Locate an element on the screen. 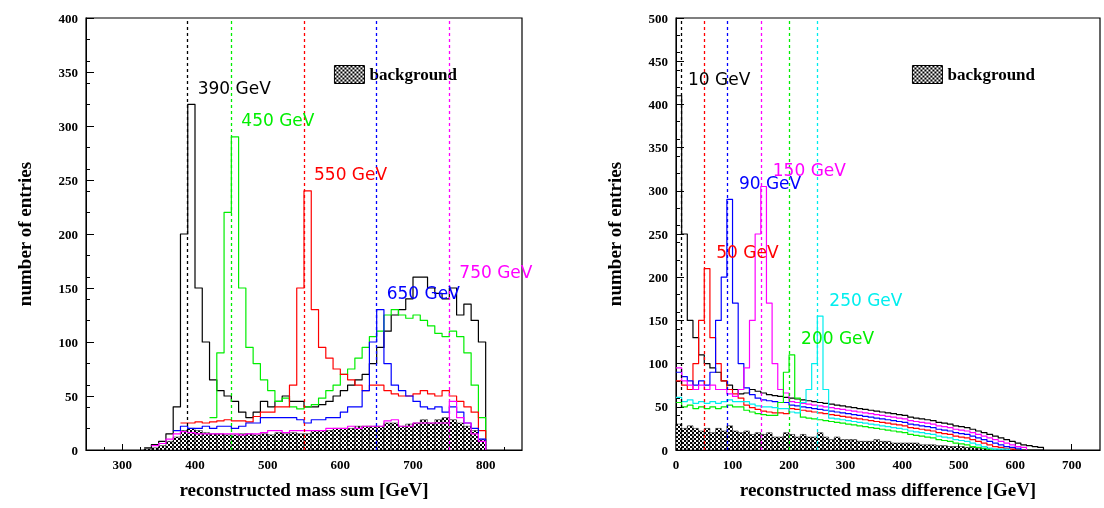  x-tick-label: 100 is located at coordinates (732, 464).